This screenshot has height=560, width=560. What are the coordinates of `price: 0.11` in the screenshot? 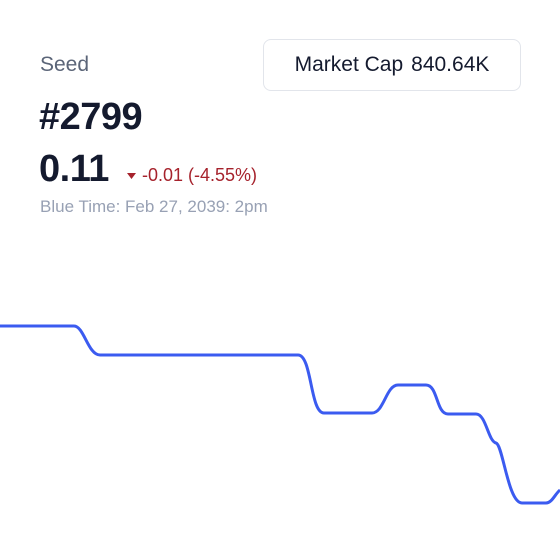 It's located at (74, 169).